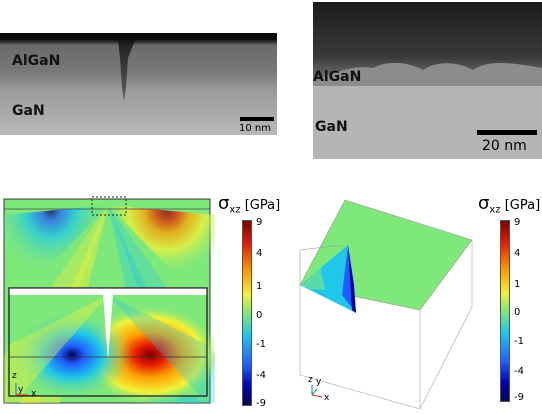  Describe the element at coordinates (21, 390) in the screenshot. I see `axis-y-left: y` at that location.